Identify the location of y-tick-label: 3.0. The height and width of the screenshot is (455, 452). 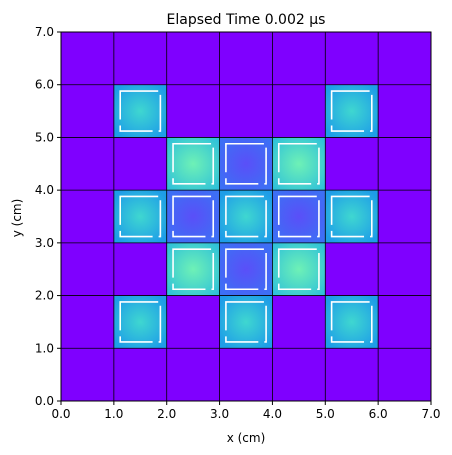
(44, 243).